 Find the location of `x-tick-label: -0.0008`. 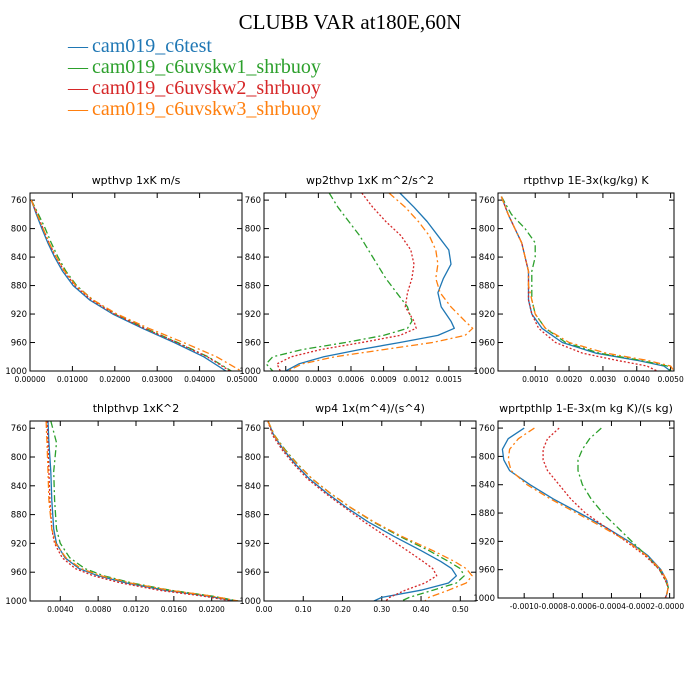

x-tick-label: -0.0008 is located at coordinates (553, 606).